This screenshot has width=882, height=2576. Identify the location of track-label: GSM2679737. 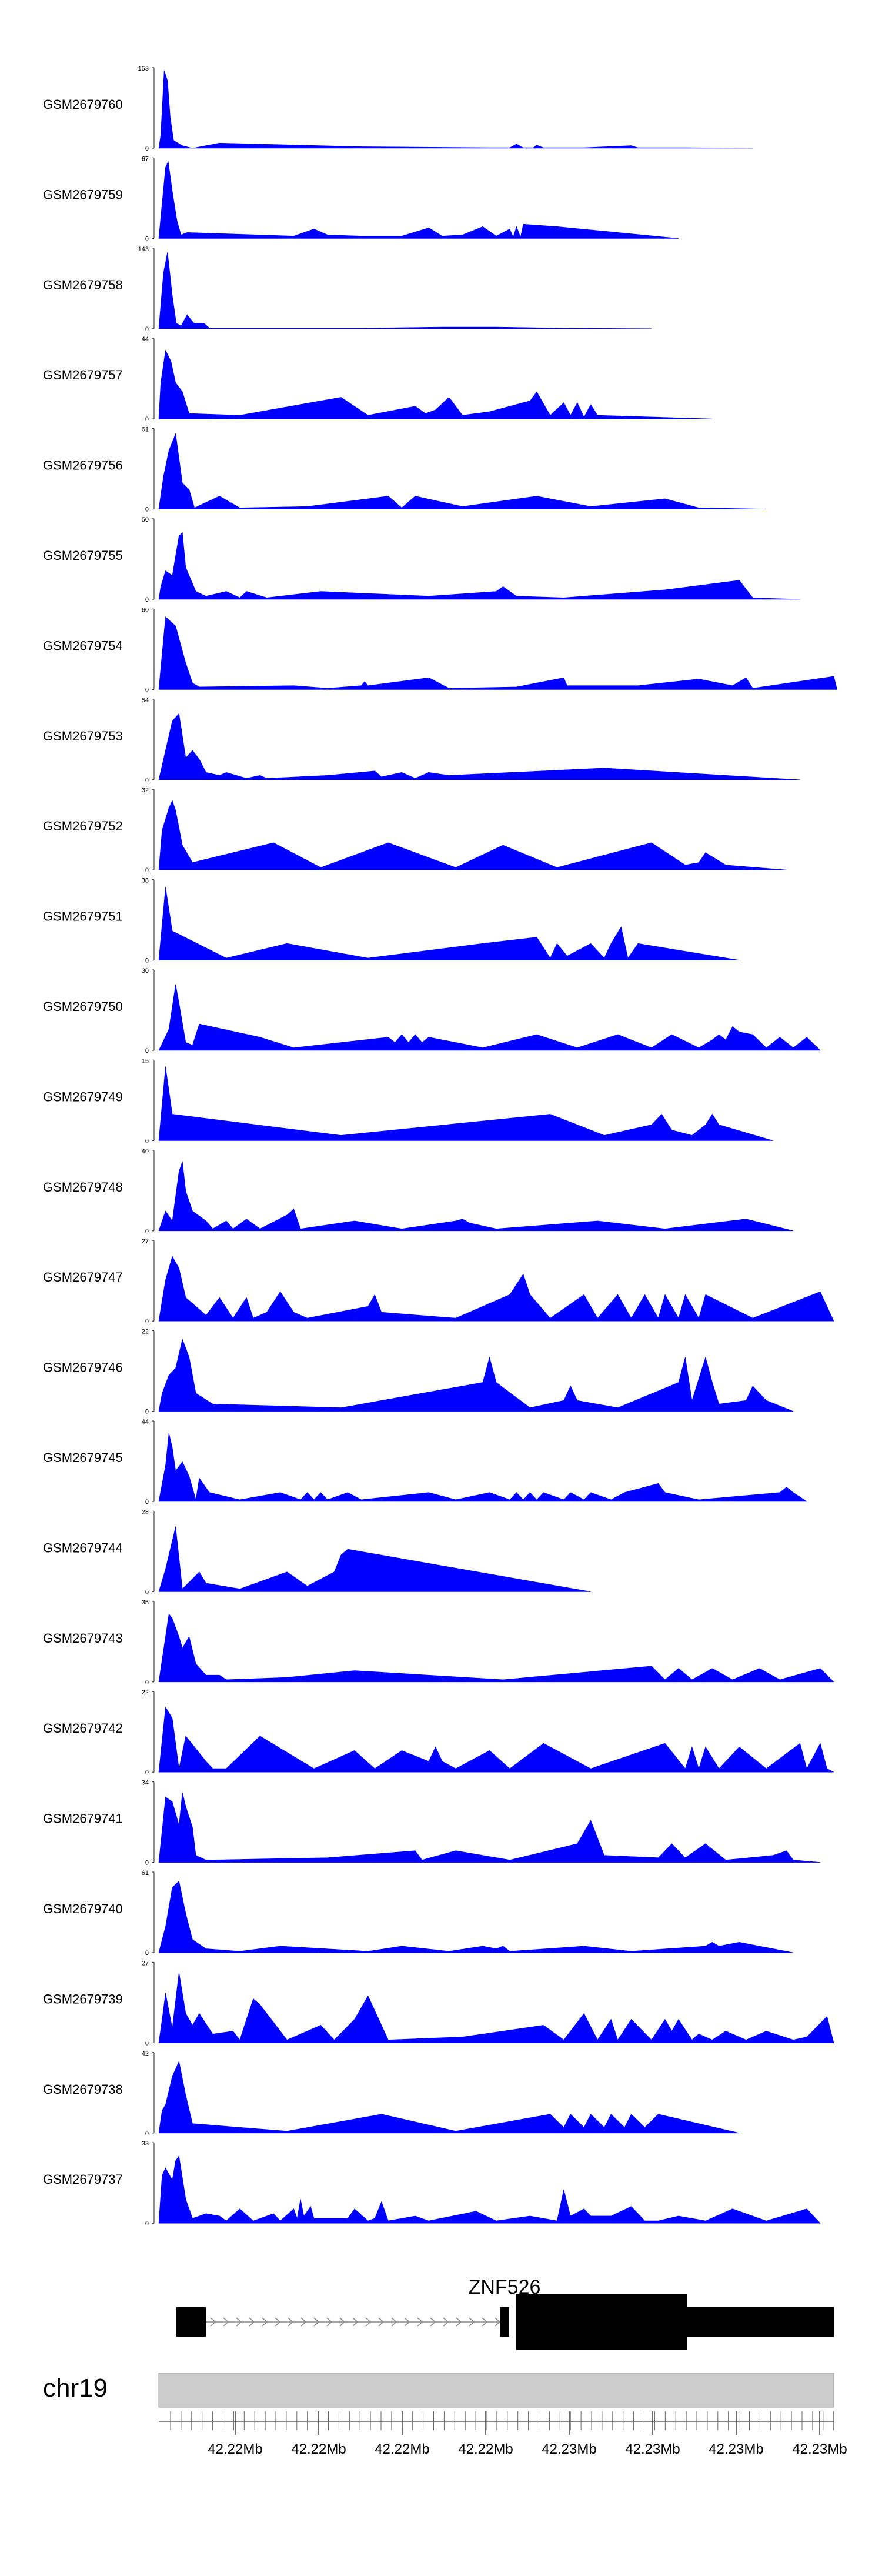
(83, 2179).